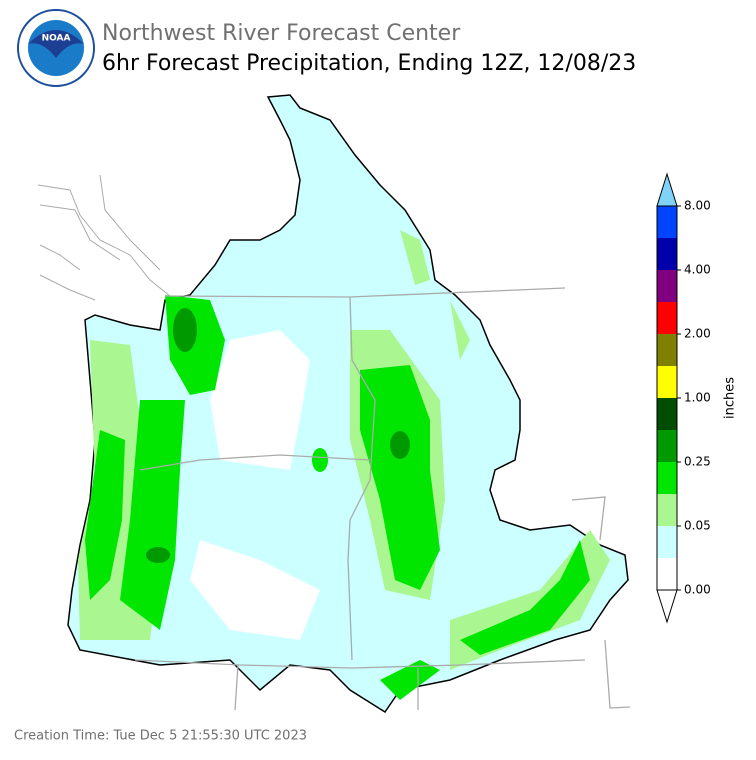  What do you see at coordinates (697, 398) in the screenshot?
I see `colorbar-tick-label: 1.00` at bounding box center [697, 398].